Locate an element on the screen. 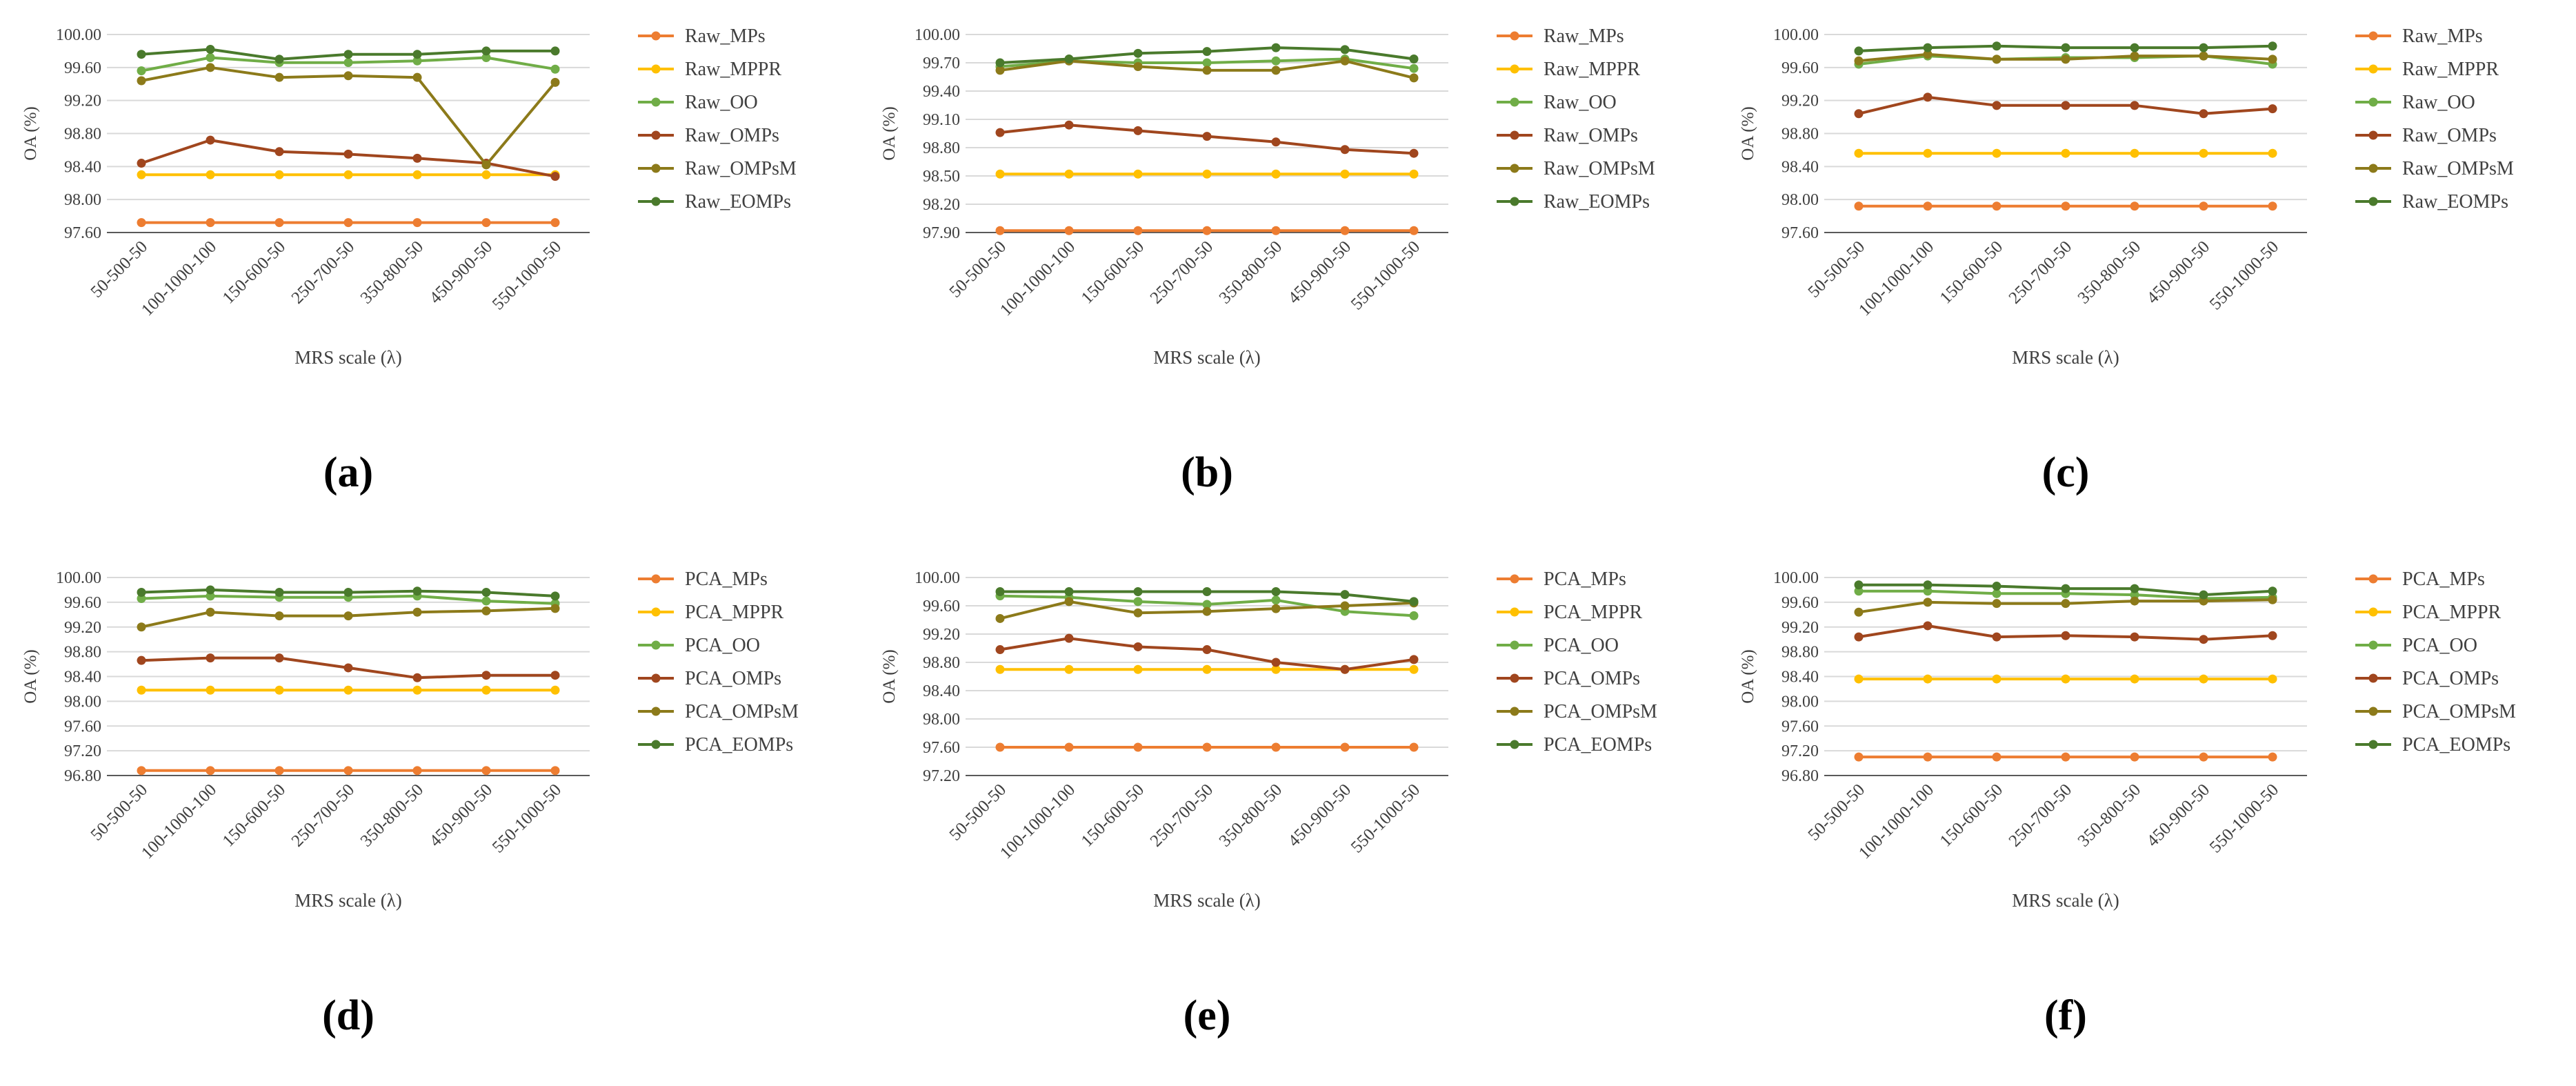  y-tick-label: 99.70 is located at coordinates (941, 63).